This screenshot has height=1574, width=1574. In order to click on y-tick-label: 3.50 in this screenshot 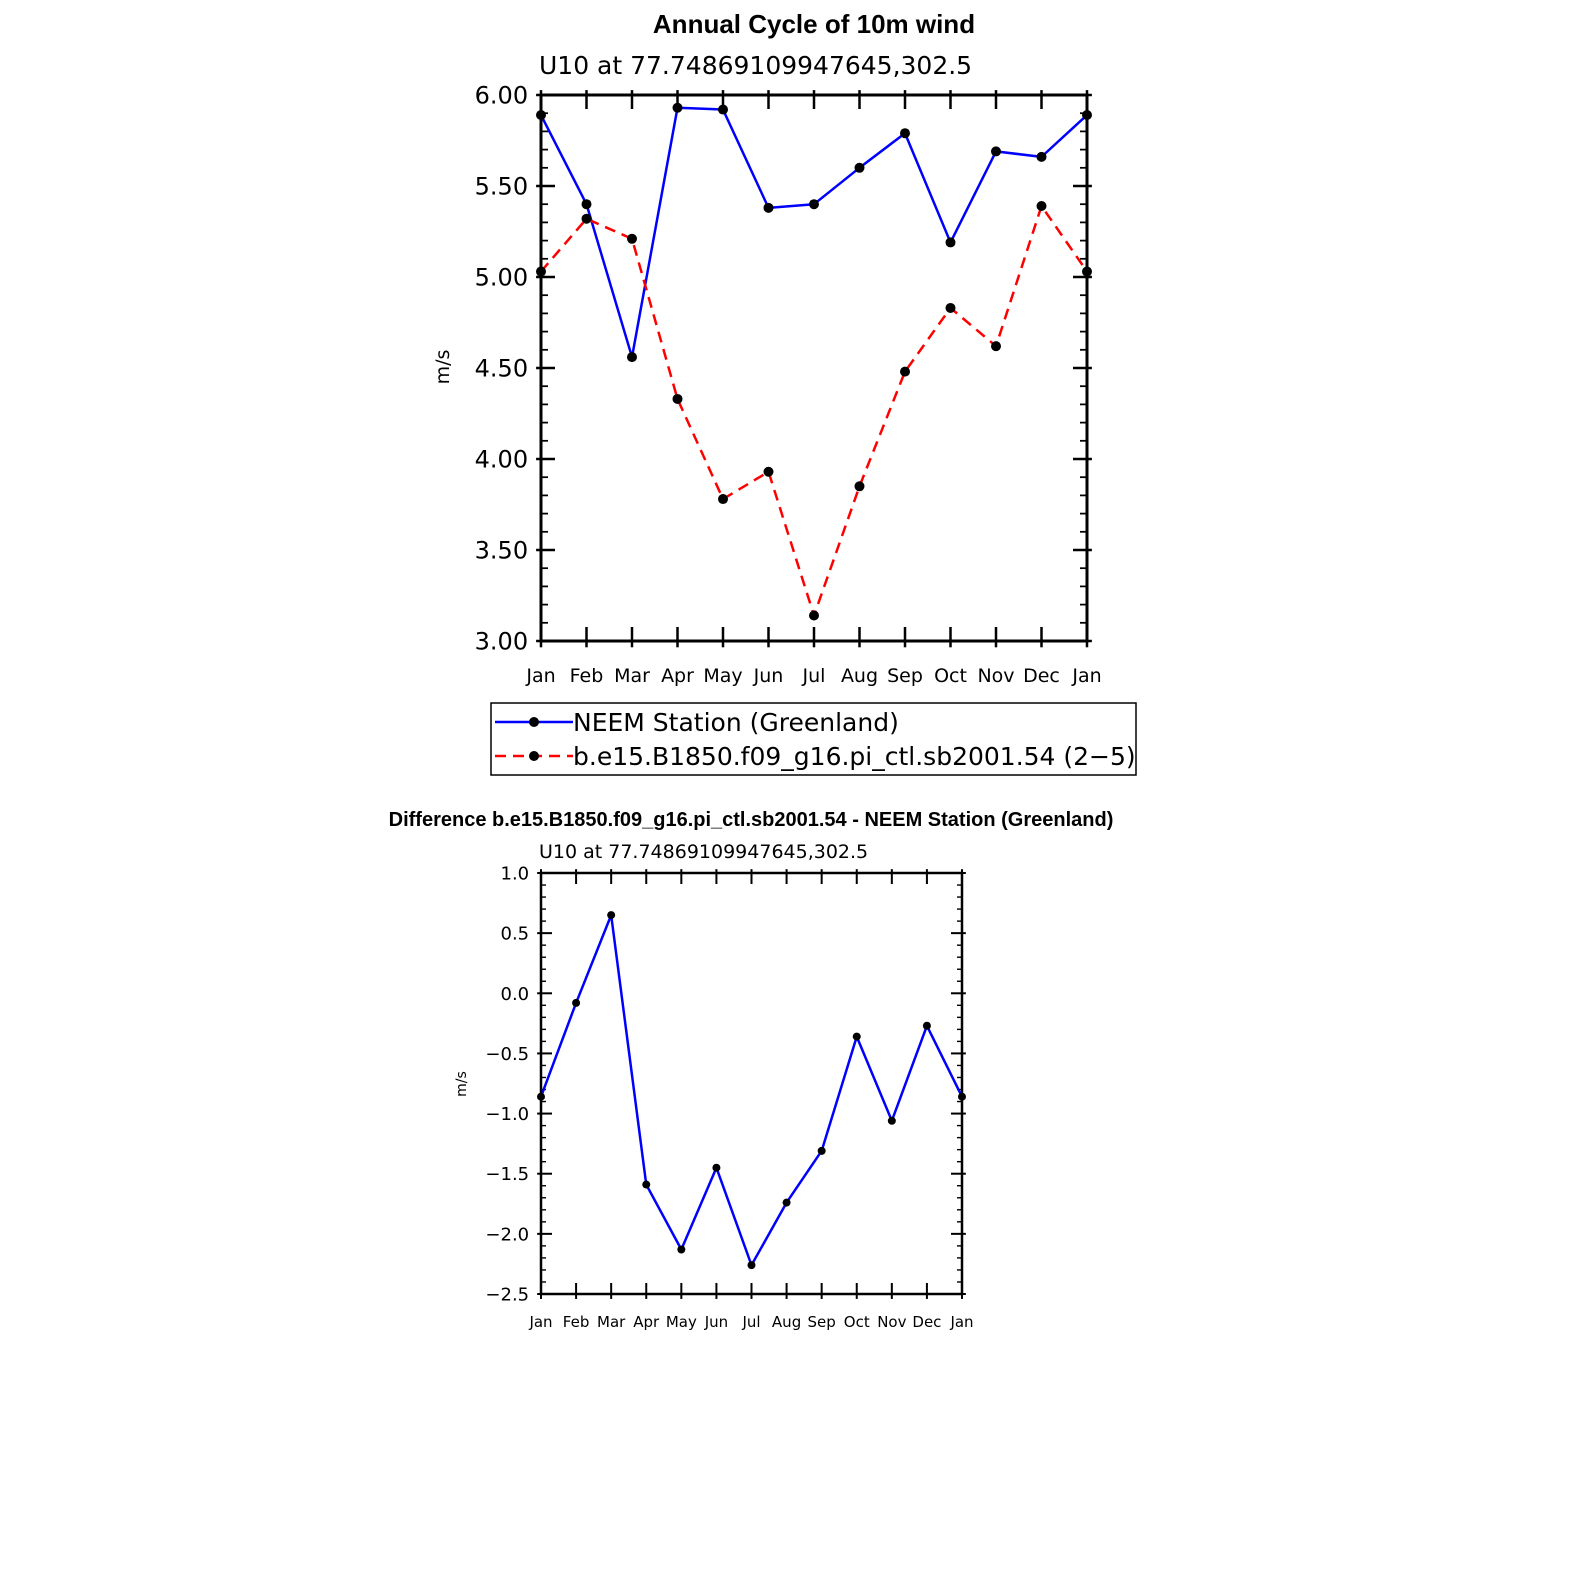, I will do `click(501, 551)`.